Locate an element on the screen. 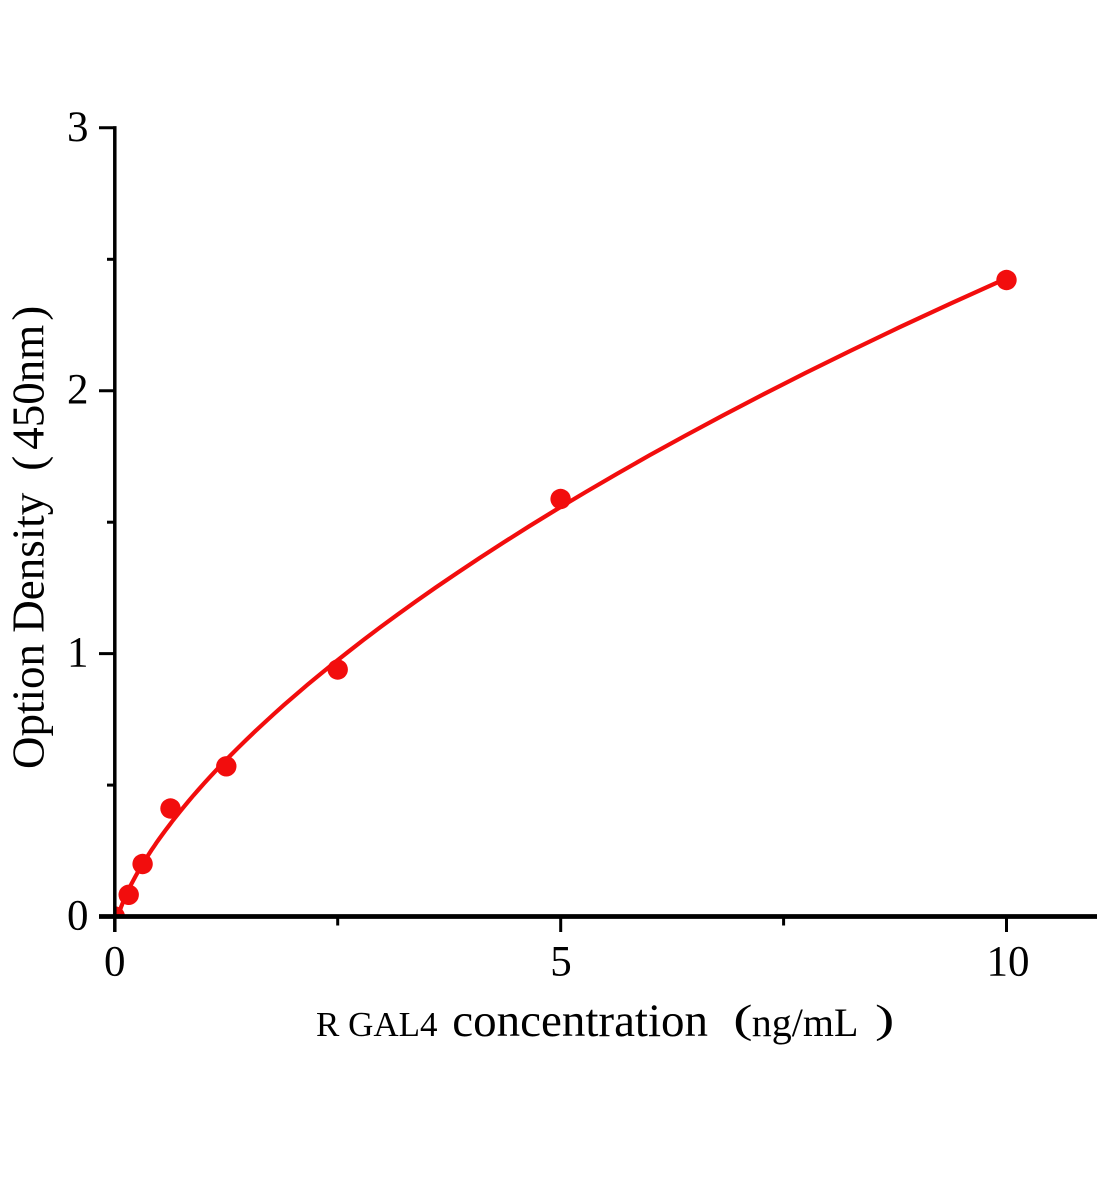 Image resolution: width=1104 pixels, height=1200 pixels. svg-text: Option Density(450nm) is located at coordinates (29, 537).